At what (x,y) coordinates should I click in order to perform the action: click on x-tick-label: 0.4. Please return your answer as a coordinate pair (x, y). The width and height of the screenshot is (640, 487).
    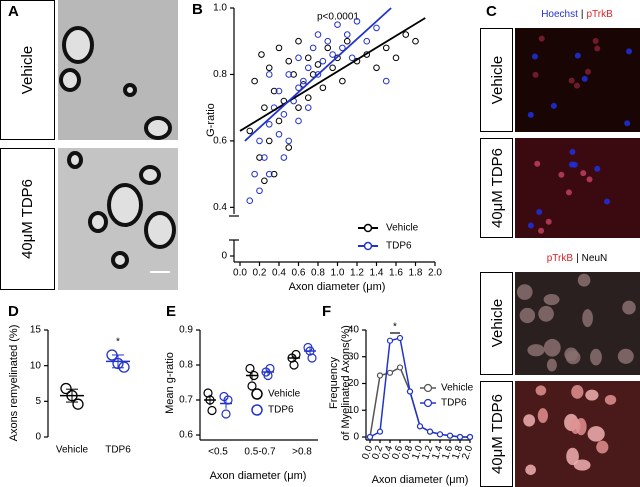
    Looking at the image, I should click on (279, 273).